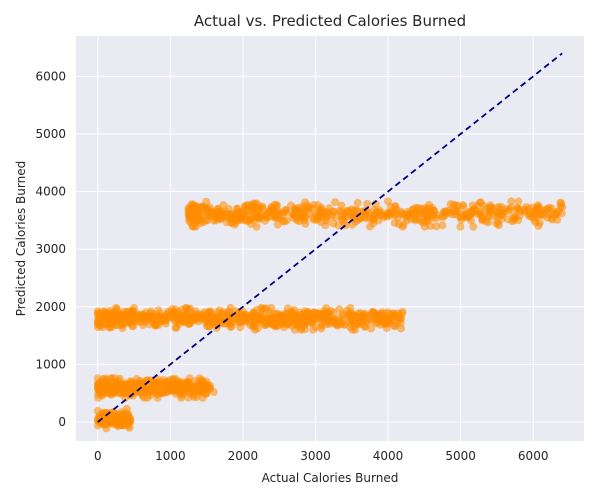 The image size is (600, 500). I want to click on y-tick-label: 4000, so click(50, 192).